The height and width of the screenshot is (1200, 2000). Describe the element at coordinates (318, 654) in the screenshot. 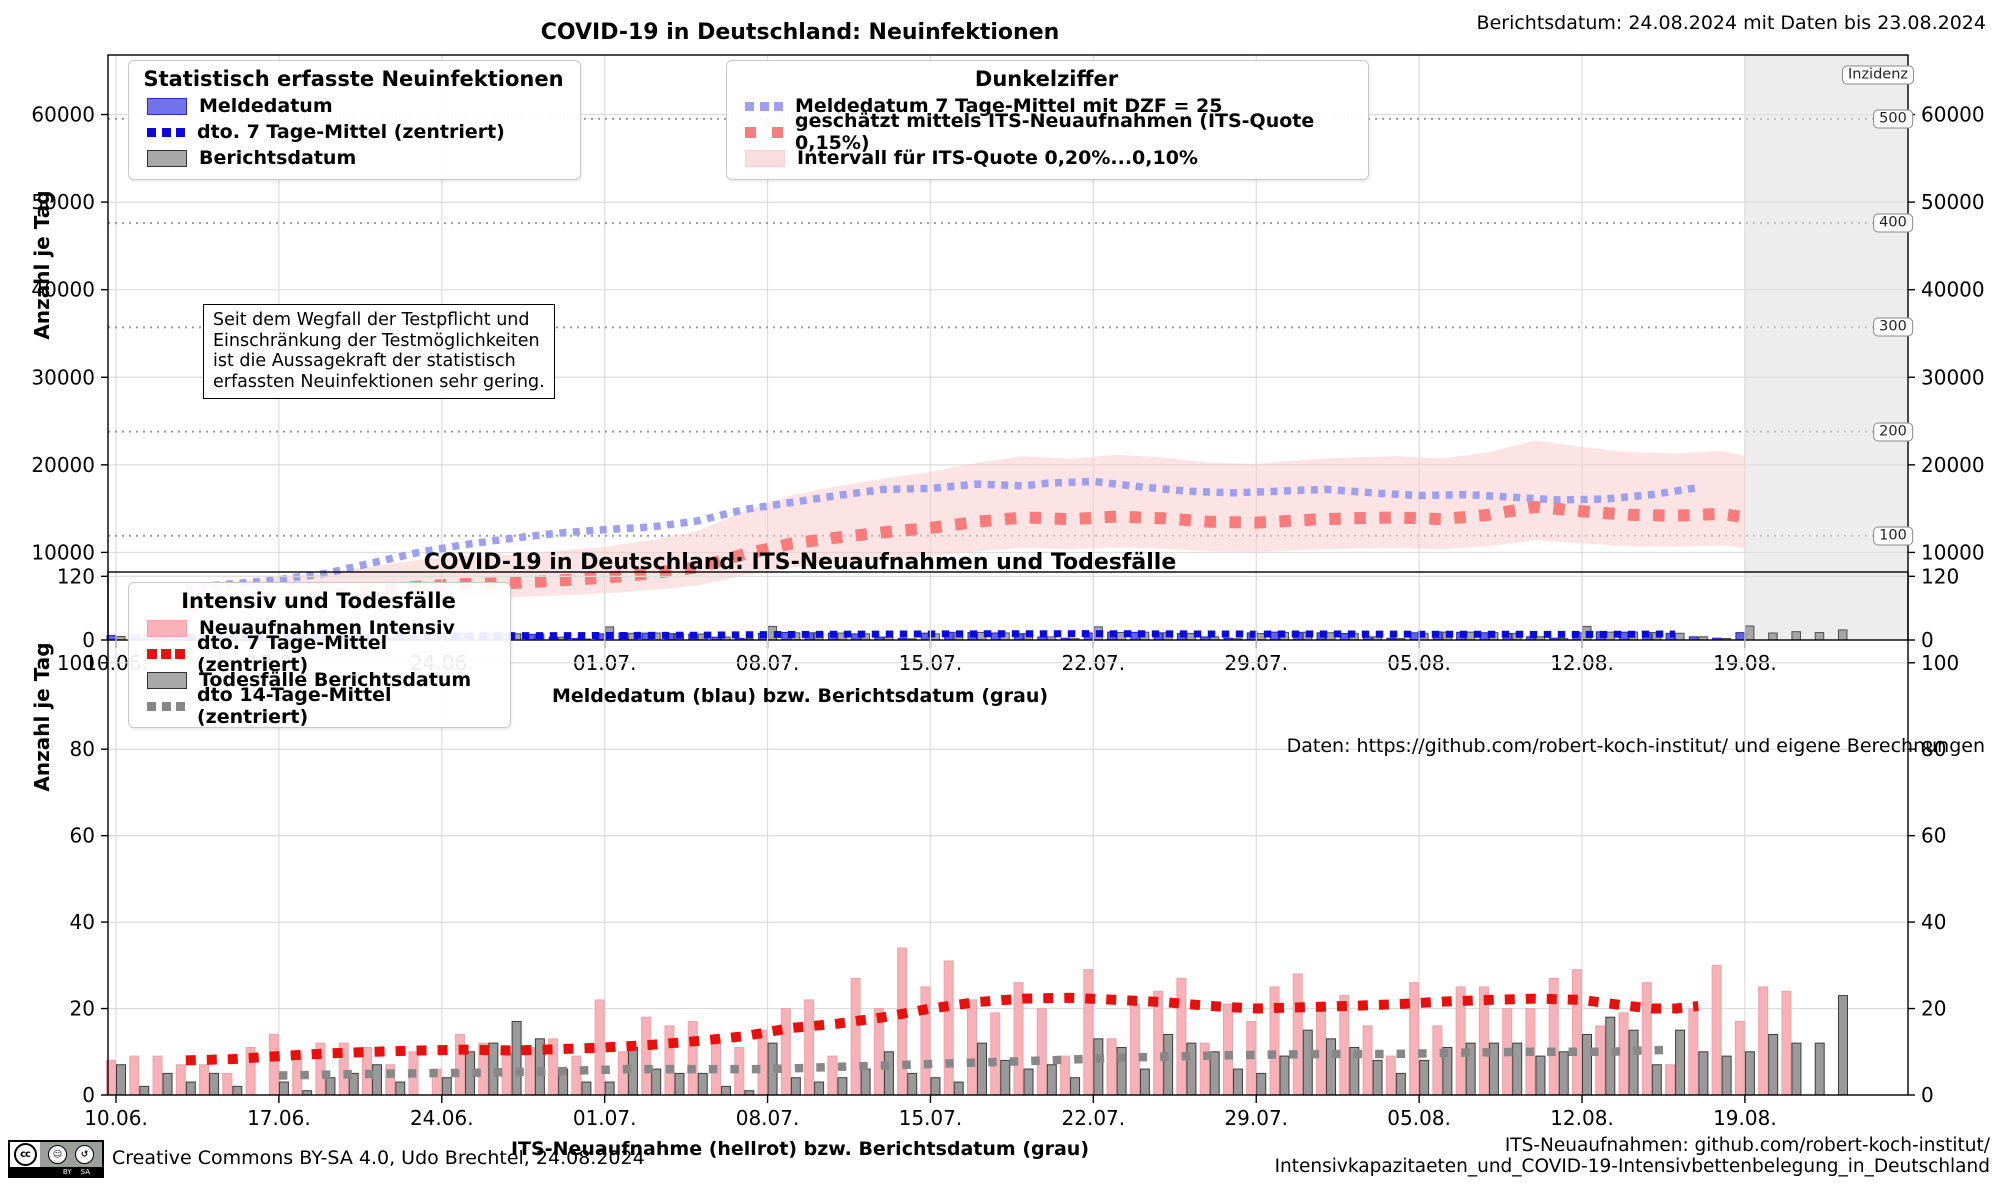

I see `legend-item-its-mittel: dto. 7 Tage-Mittel (zentriert)` at that location.